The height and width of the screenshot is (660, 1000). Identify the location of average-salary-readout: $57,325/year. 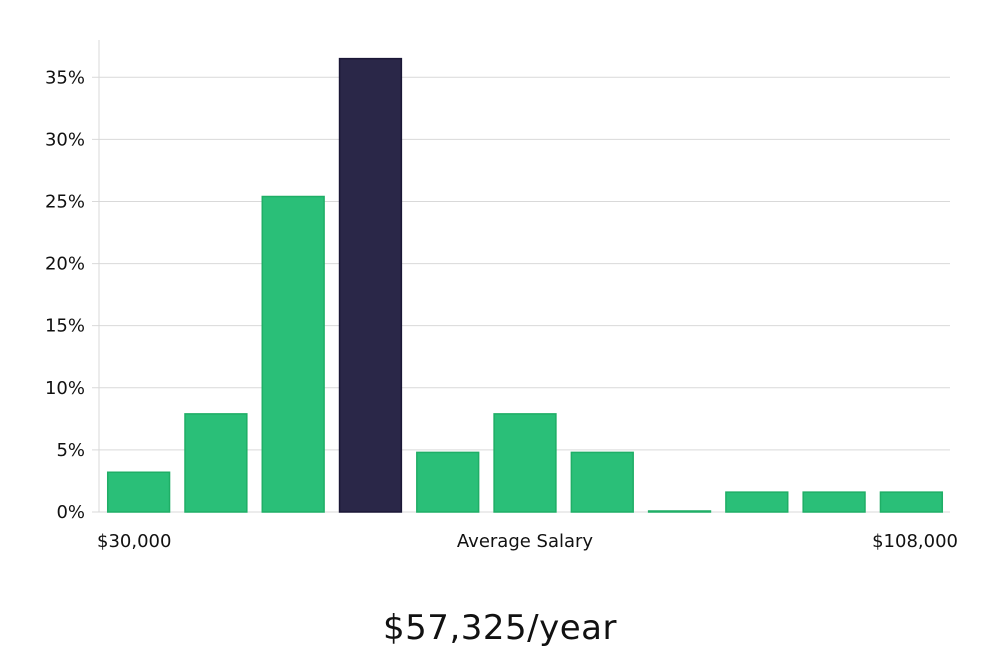
(500, 628).